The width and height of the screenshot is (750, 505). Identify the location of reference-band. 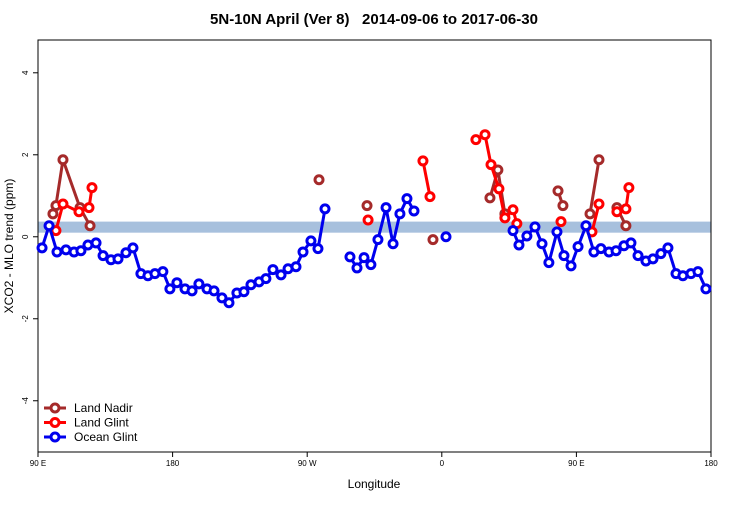
(374, 227).